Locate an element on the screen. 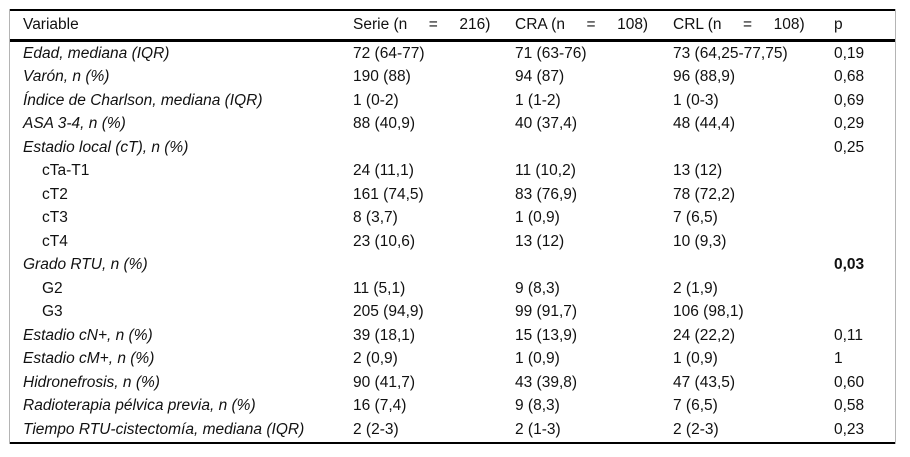 The image size is (910, 457). cell-variable: G3 is located at coordinates (52, 312).